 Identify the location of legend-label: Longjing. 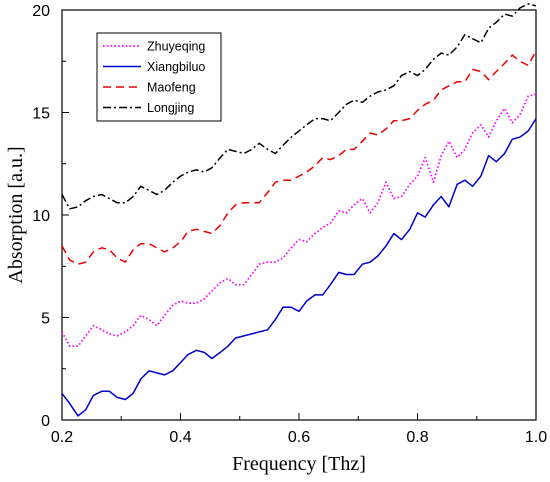
(170, 108).